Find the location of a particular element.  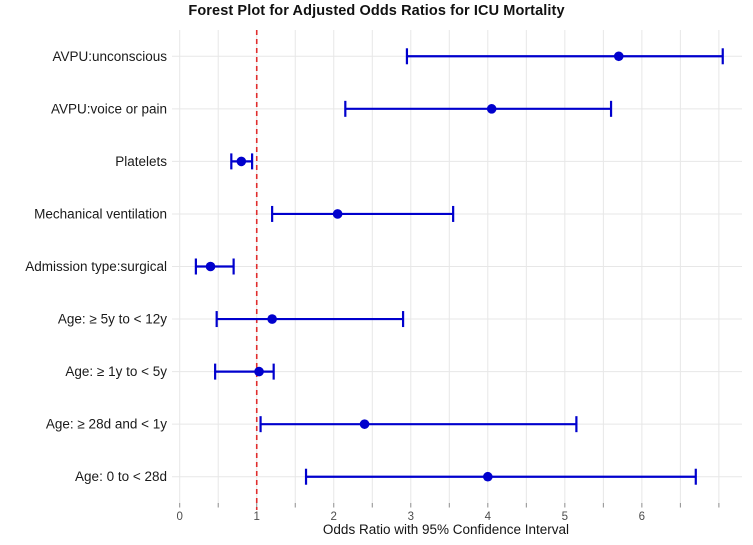

x-axis-title: Odds Ratio with 95% Confidence Interval is located at coordinates (446, 529).